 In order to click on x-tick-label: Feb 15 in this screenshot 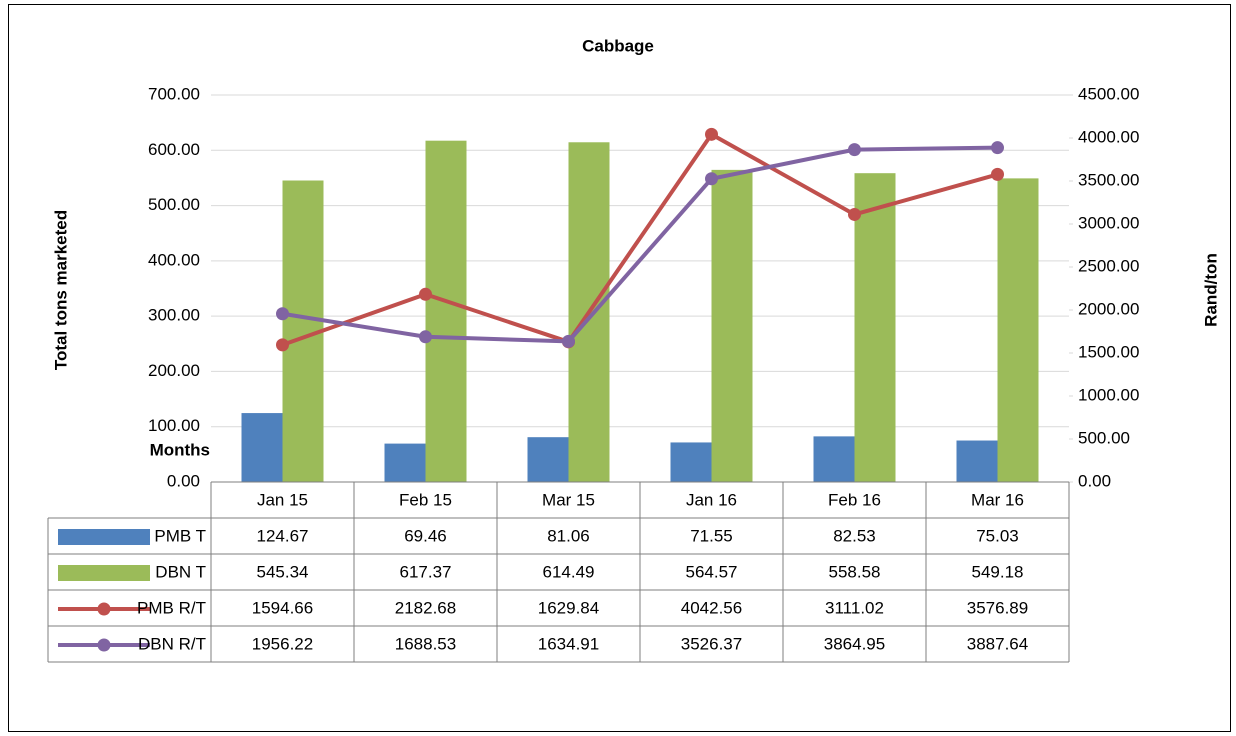, I will do `click(425, 499)`.